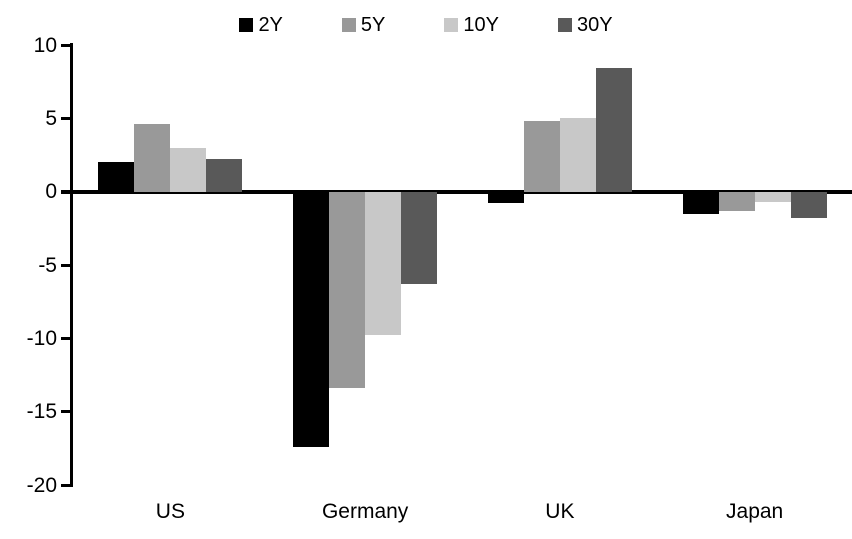 The height and width of the screenshot is (539, 852). I want to click on category-label-japan: Japan, so click(755, 511).